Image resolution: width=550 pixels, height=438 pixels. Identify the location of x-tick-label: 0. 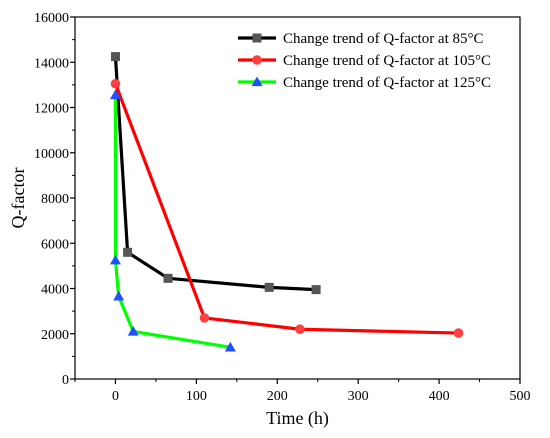
(115, 396).